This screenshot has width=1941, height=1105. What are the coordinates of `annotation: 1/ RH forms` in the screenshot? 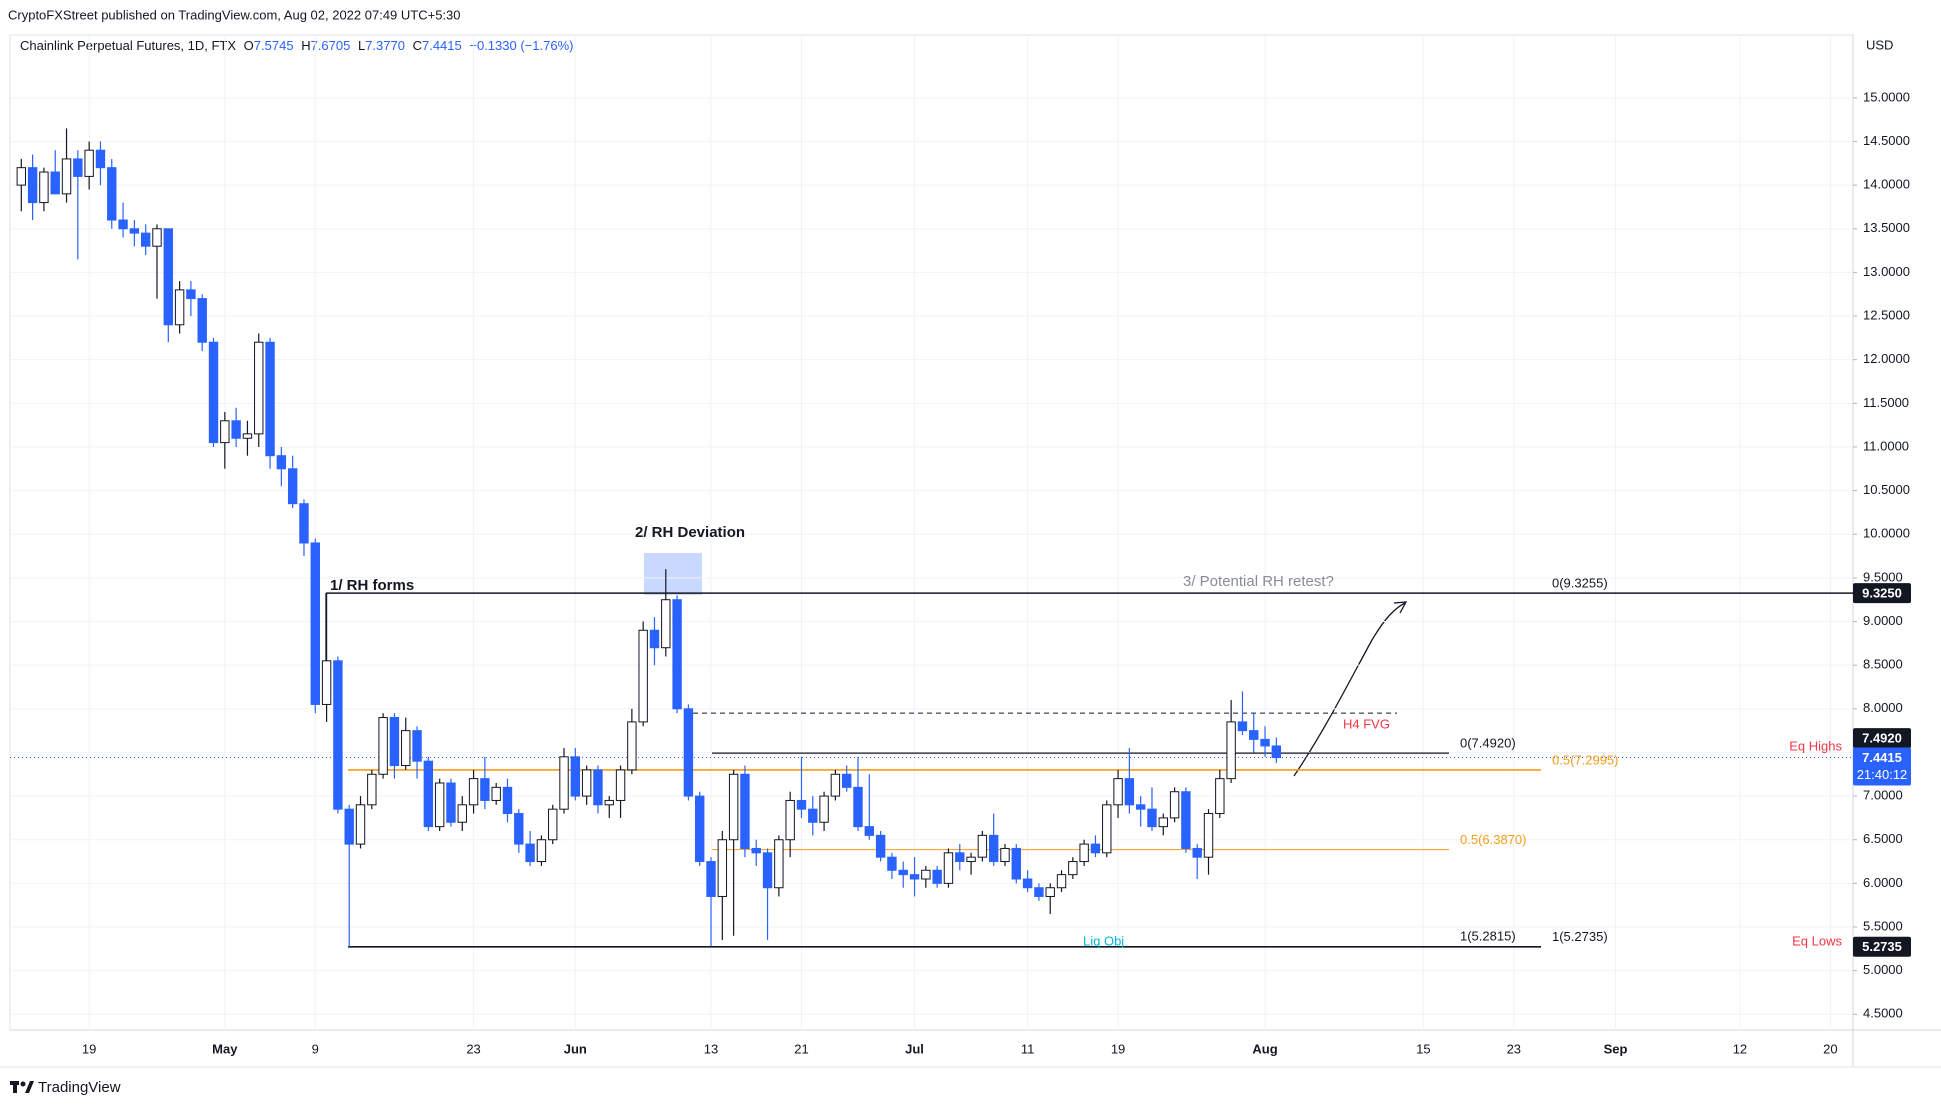 It's located at (372, 585).